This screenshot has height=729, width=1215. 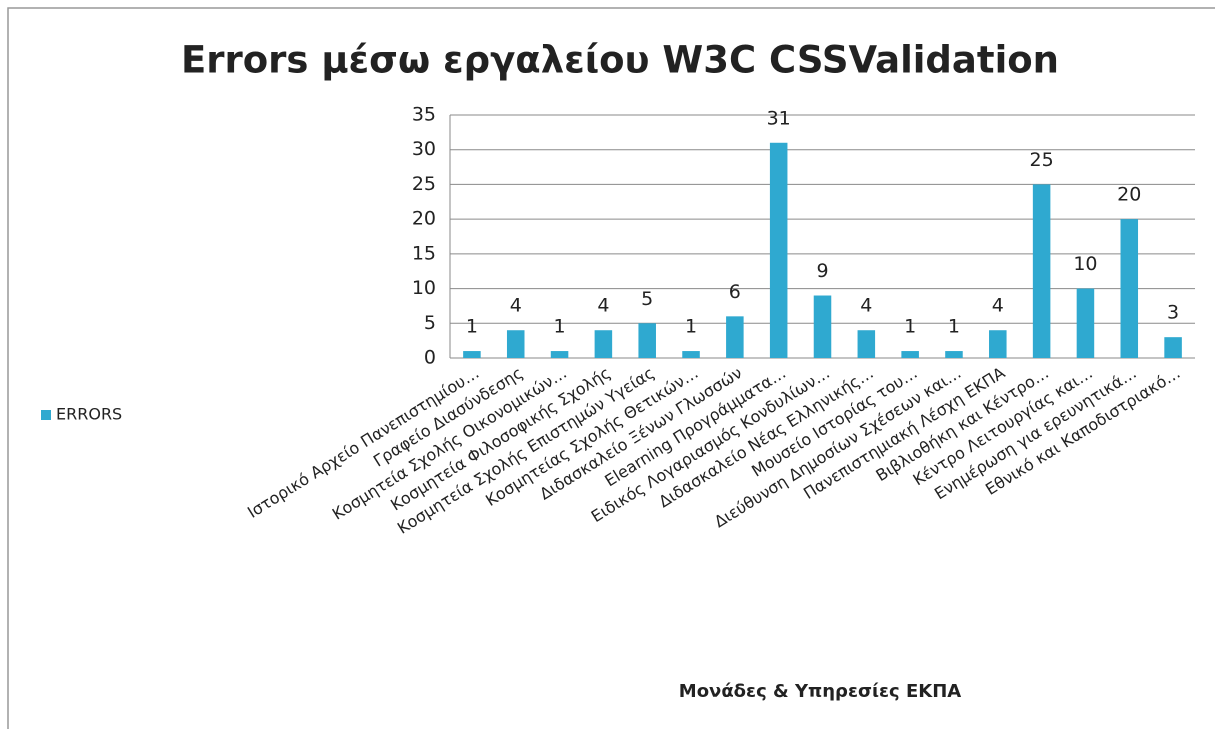 I want to click on data-label: 9, so click(x=822, y=271).